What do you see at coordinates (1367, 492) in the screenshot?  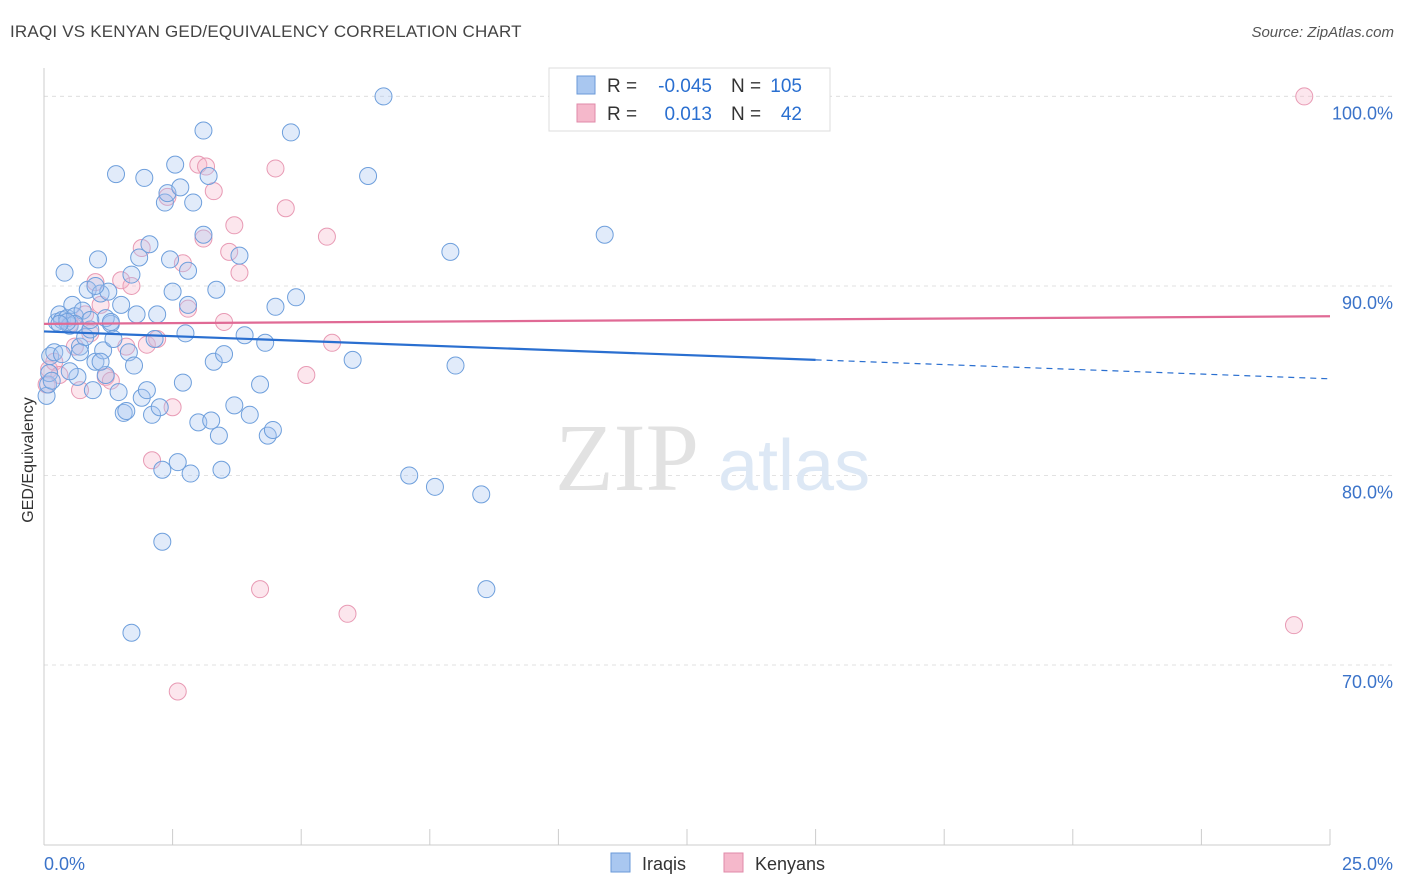 I see `y-tick-label: 80.0%` at bounding box center [1367, 492].